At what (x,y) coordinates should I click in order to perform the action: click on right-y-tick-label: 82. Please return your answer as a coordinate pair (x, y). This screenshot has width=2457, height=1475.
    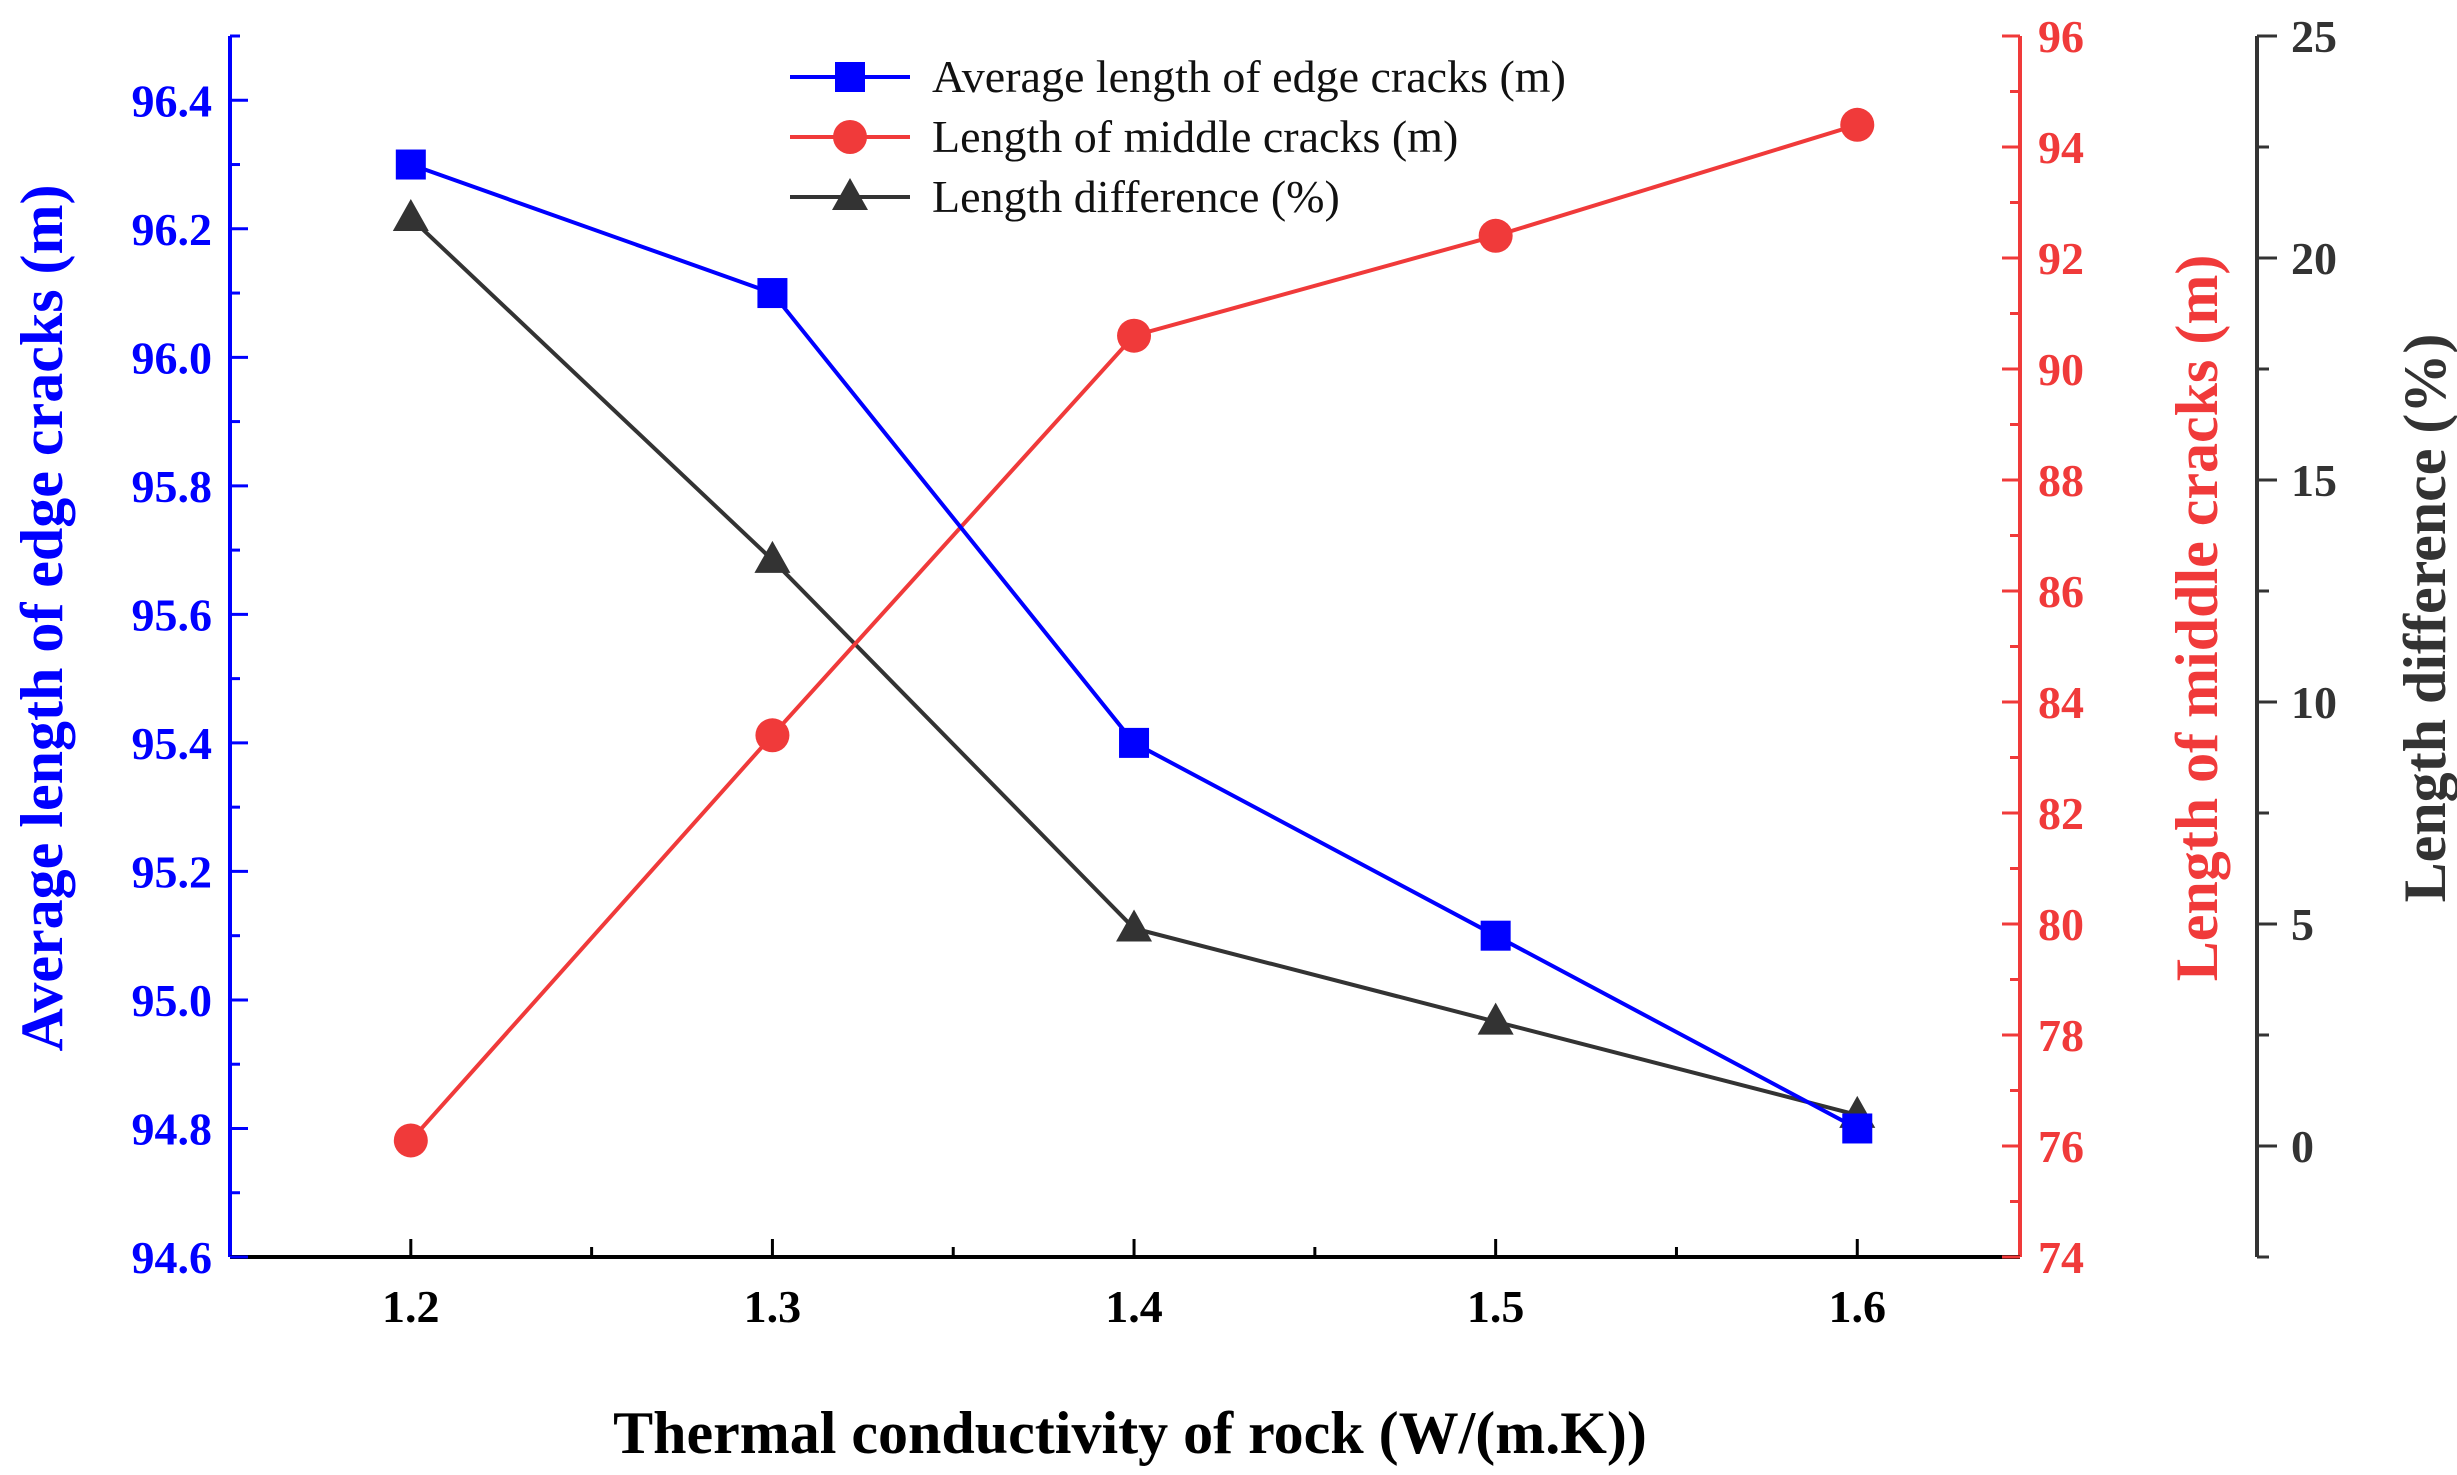
    Looking at the image, I should click on (2061, 813).